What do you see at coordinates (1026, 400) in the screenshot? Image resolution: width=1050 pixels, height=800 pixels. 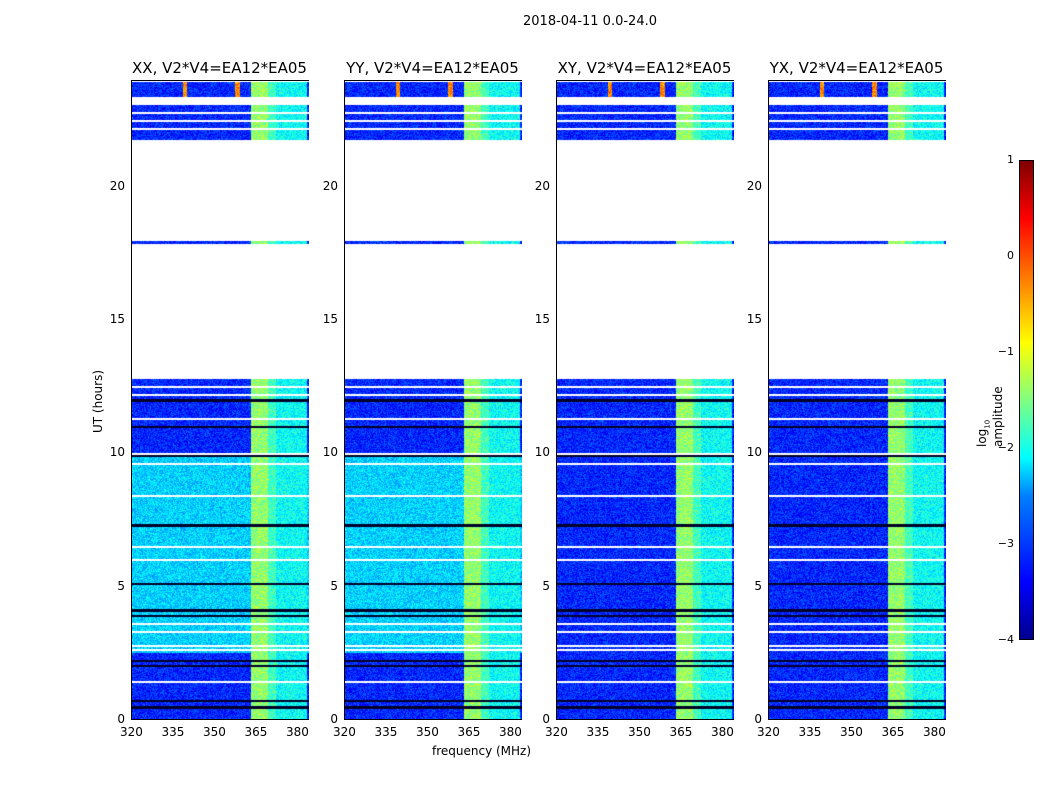 I see `colorbar` at bounding box center [1026, 400].